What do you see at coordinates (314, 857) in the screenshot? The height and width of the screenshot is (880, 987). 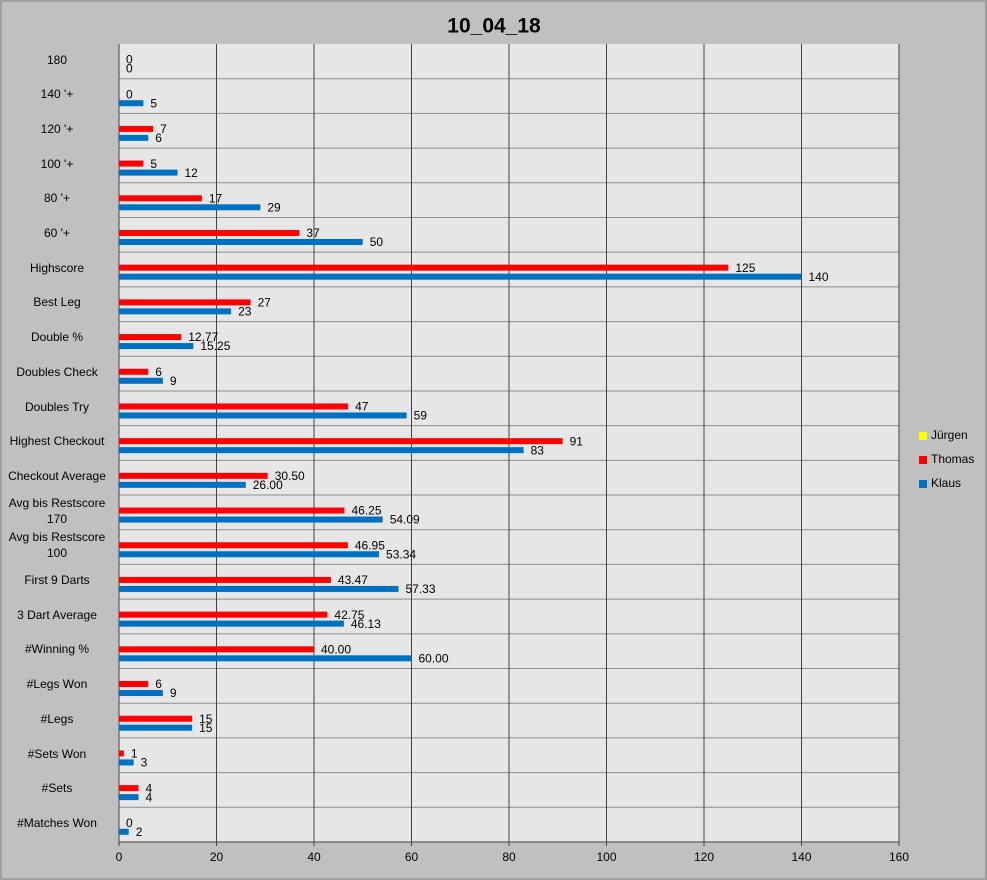 I see `x-tick-label: 40` at bounding box center [314, 857].